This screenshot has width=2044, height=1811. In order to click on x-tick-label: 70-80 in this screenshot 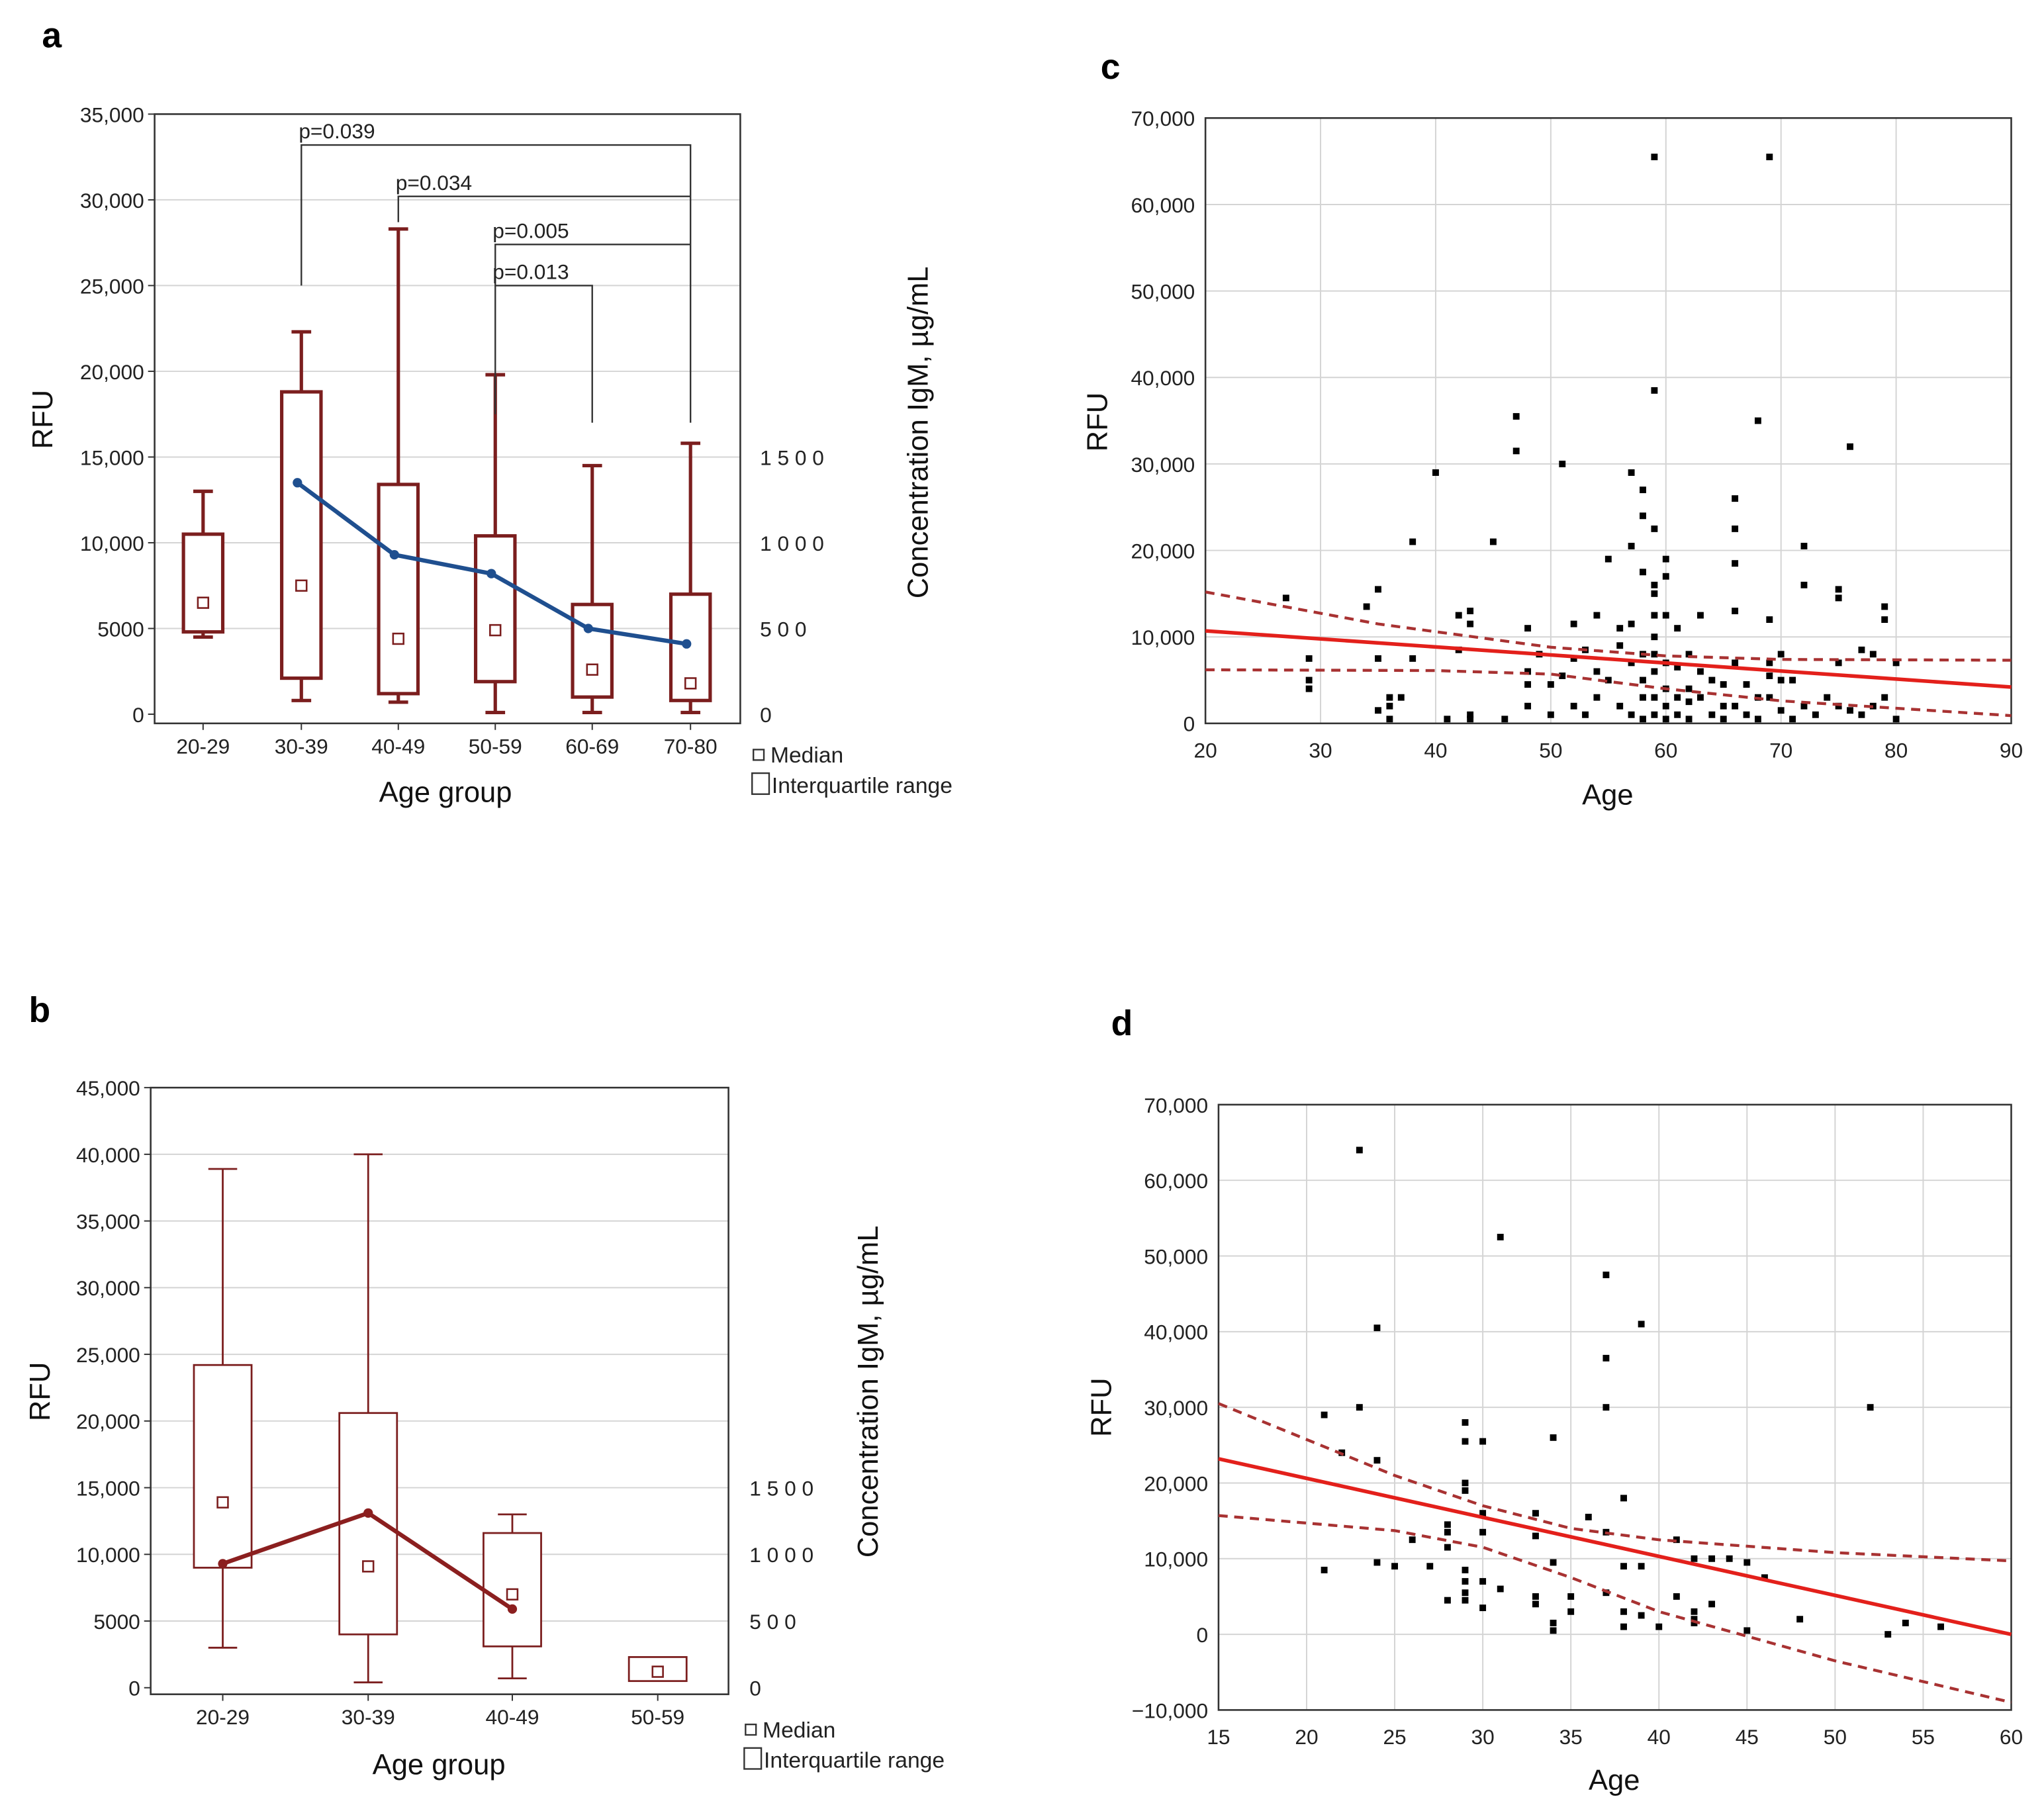, I will do `click(691, 746)`.